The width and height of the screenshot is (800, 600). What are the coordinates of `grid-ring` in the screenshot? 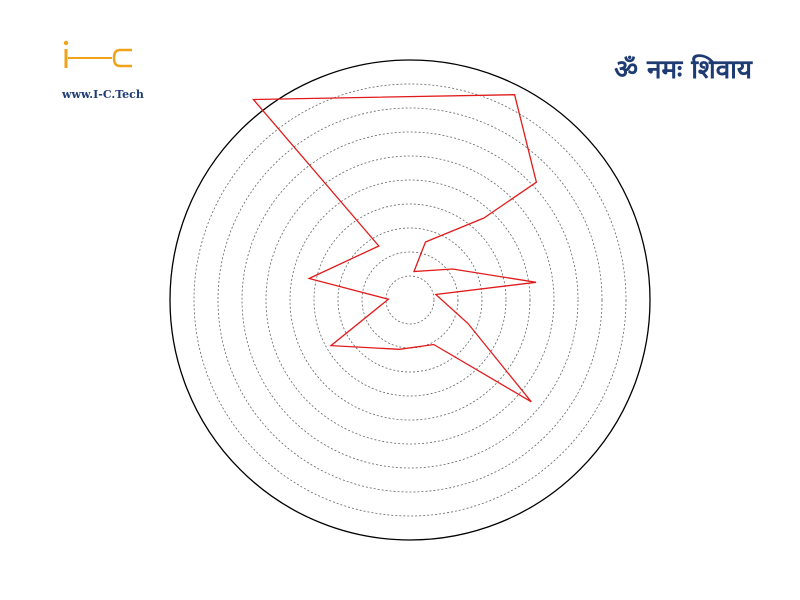 It's located at (410, 300).